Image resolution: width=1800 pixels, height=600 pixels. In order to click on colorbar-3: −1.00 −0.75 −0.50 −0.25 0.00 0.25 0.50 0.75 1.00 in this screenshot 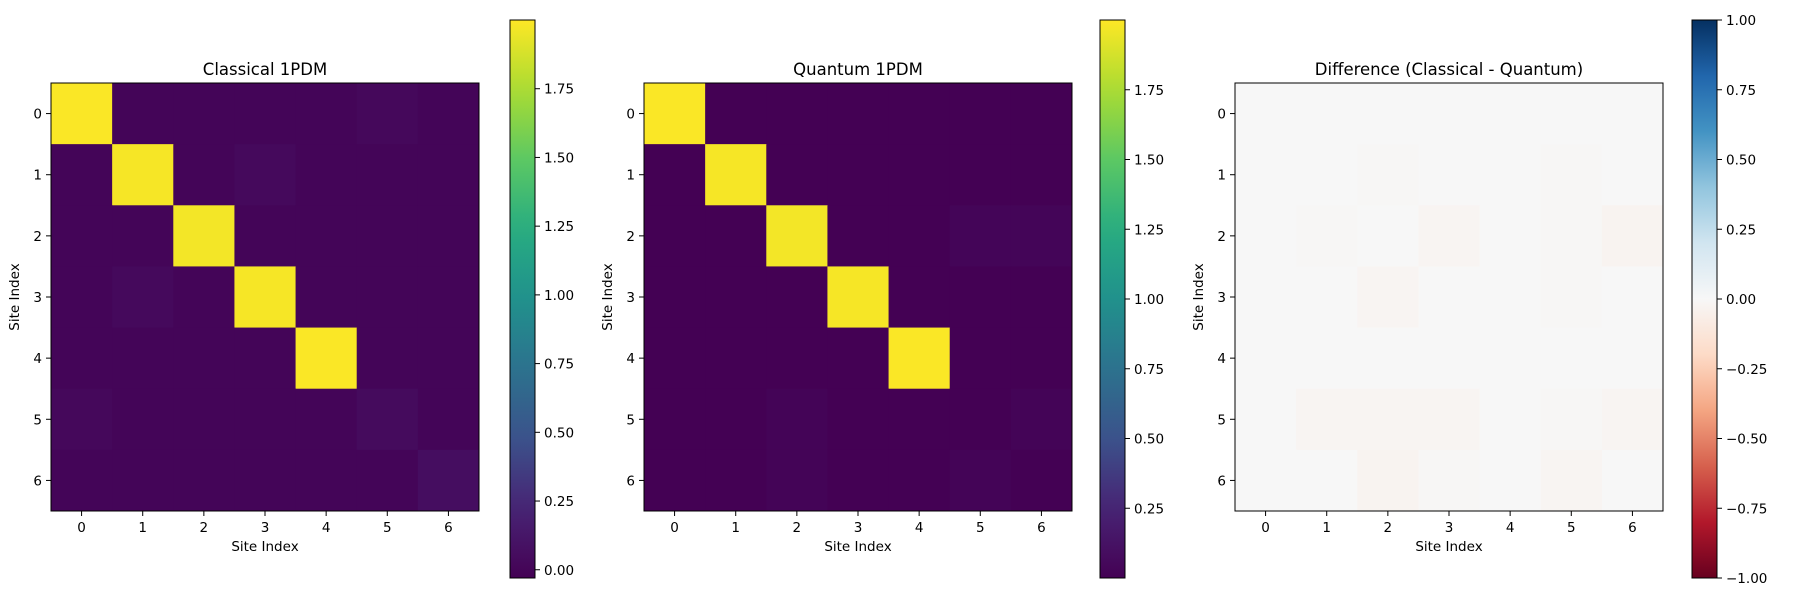, I will do `click(1729, 300)`.